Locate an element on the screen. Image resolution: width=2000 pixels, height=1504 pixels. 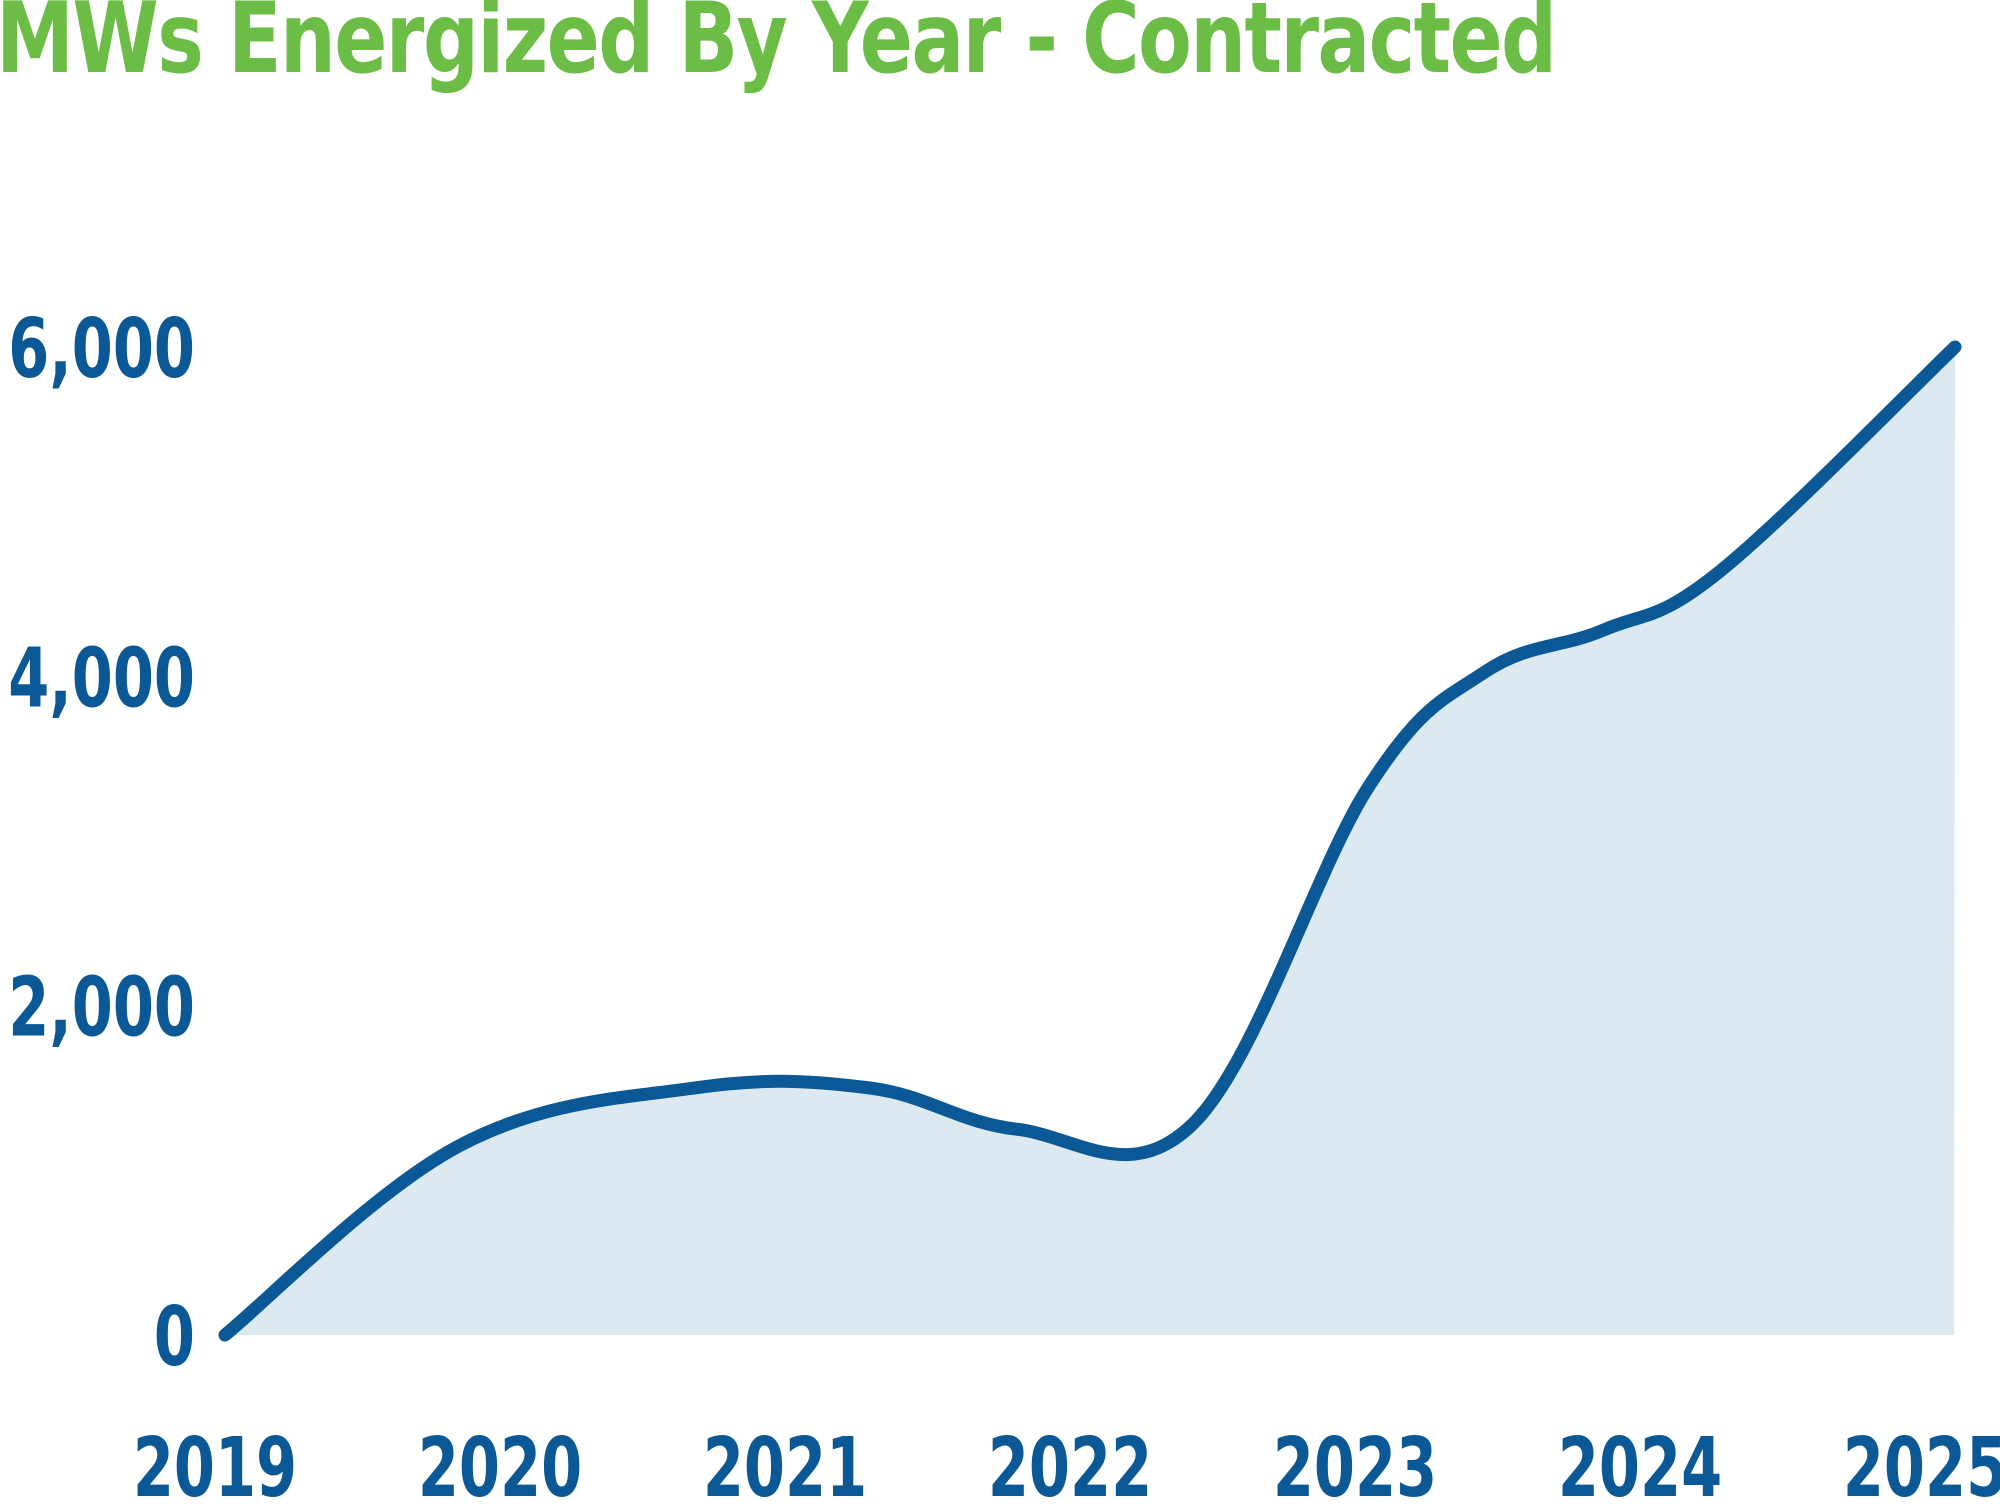
y-tick-label: 2,000 is located at coordinates (101, 1007).